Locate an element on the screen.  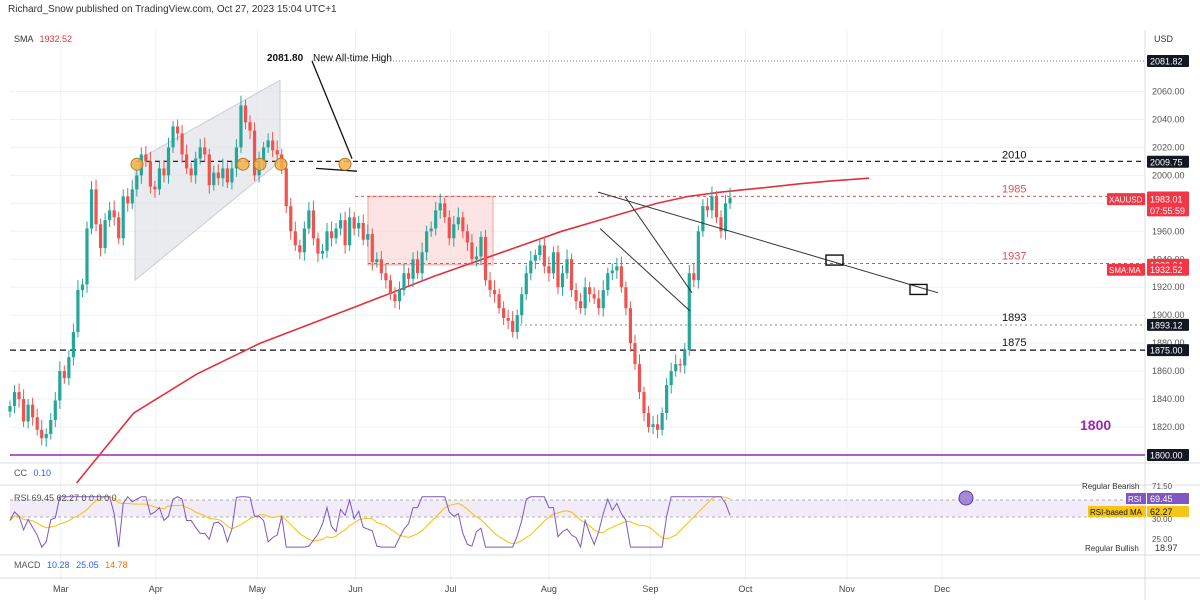
sma-legend: SMA 1932.52 is located at coordinates (43, 39).